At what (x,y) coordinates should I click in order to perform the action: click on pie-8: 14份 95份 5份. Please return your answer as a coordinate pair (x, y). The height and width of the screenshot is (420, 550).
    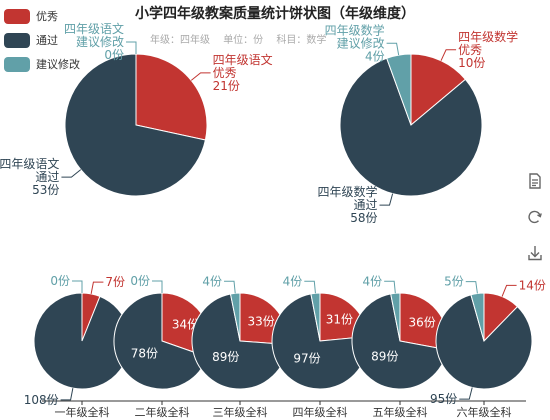
    Looking at the image, I should click on (488, 341).